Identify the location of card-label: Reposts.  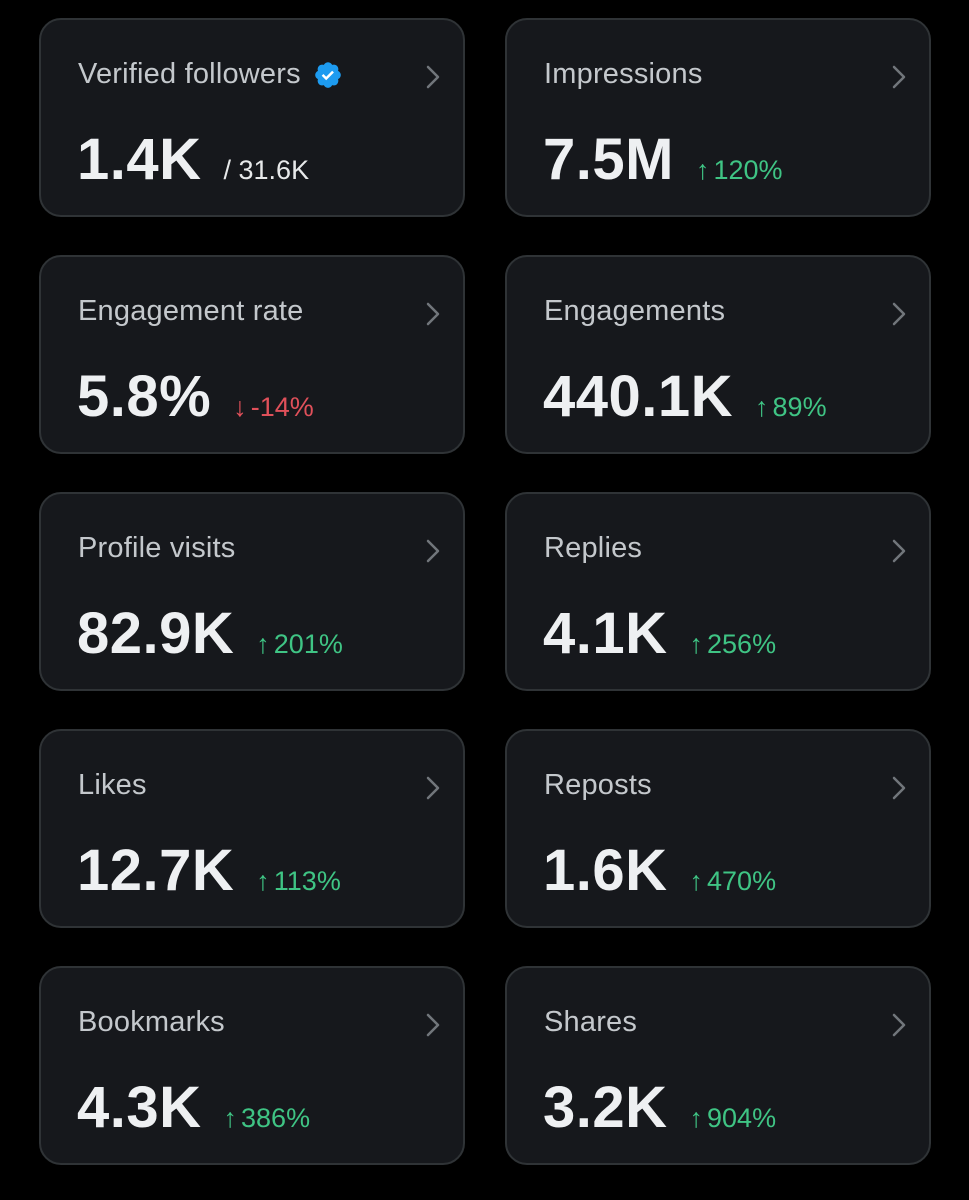
(598, 785).